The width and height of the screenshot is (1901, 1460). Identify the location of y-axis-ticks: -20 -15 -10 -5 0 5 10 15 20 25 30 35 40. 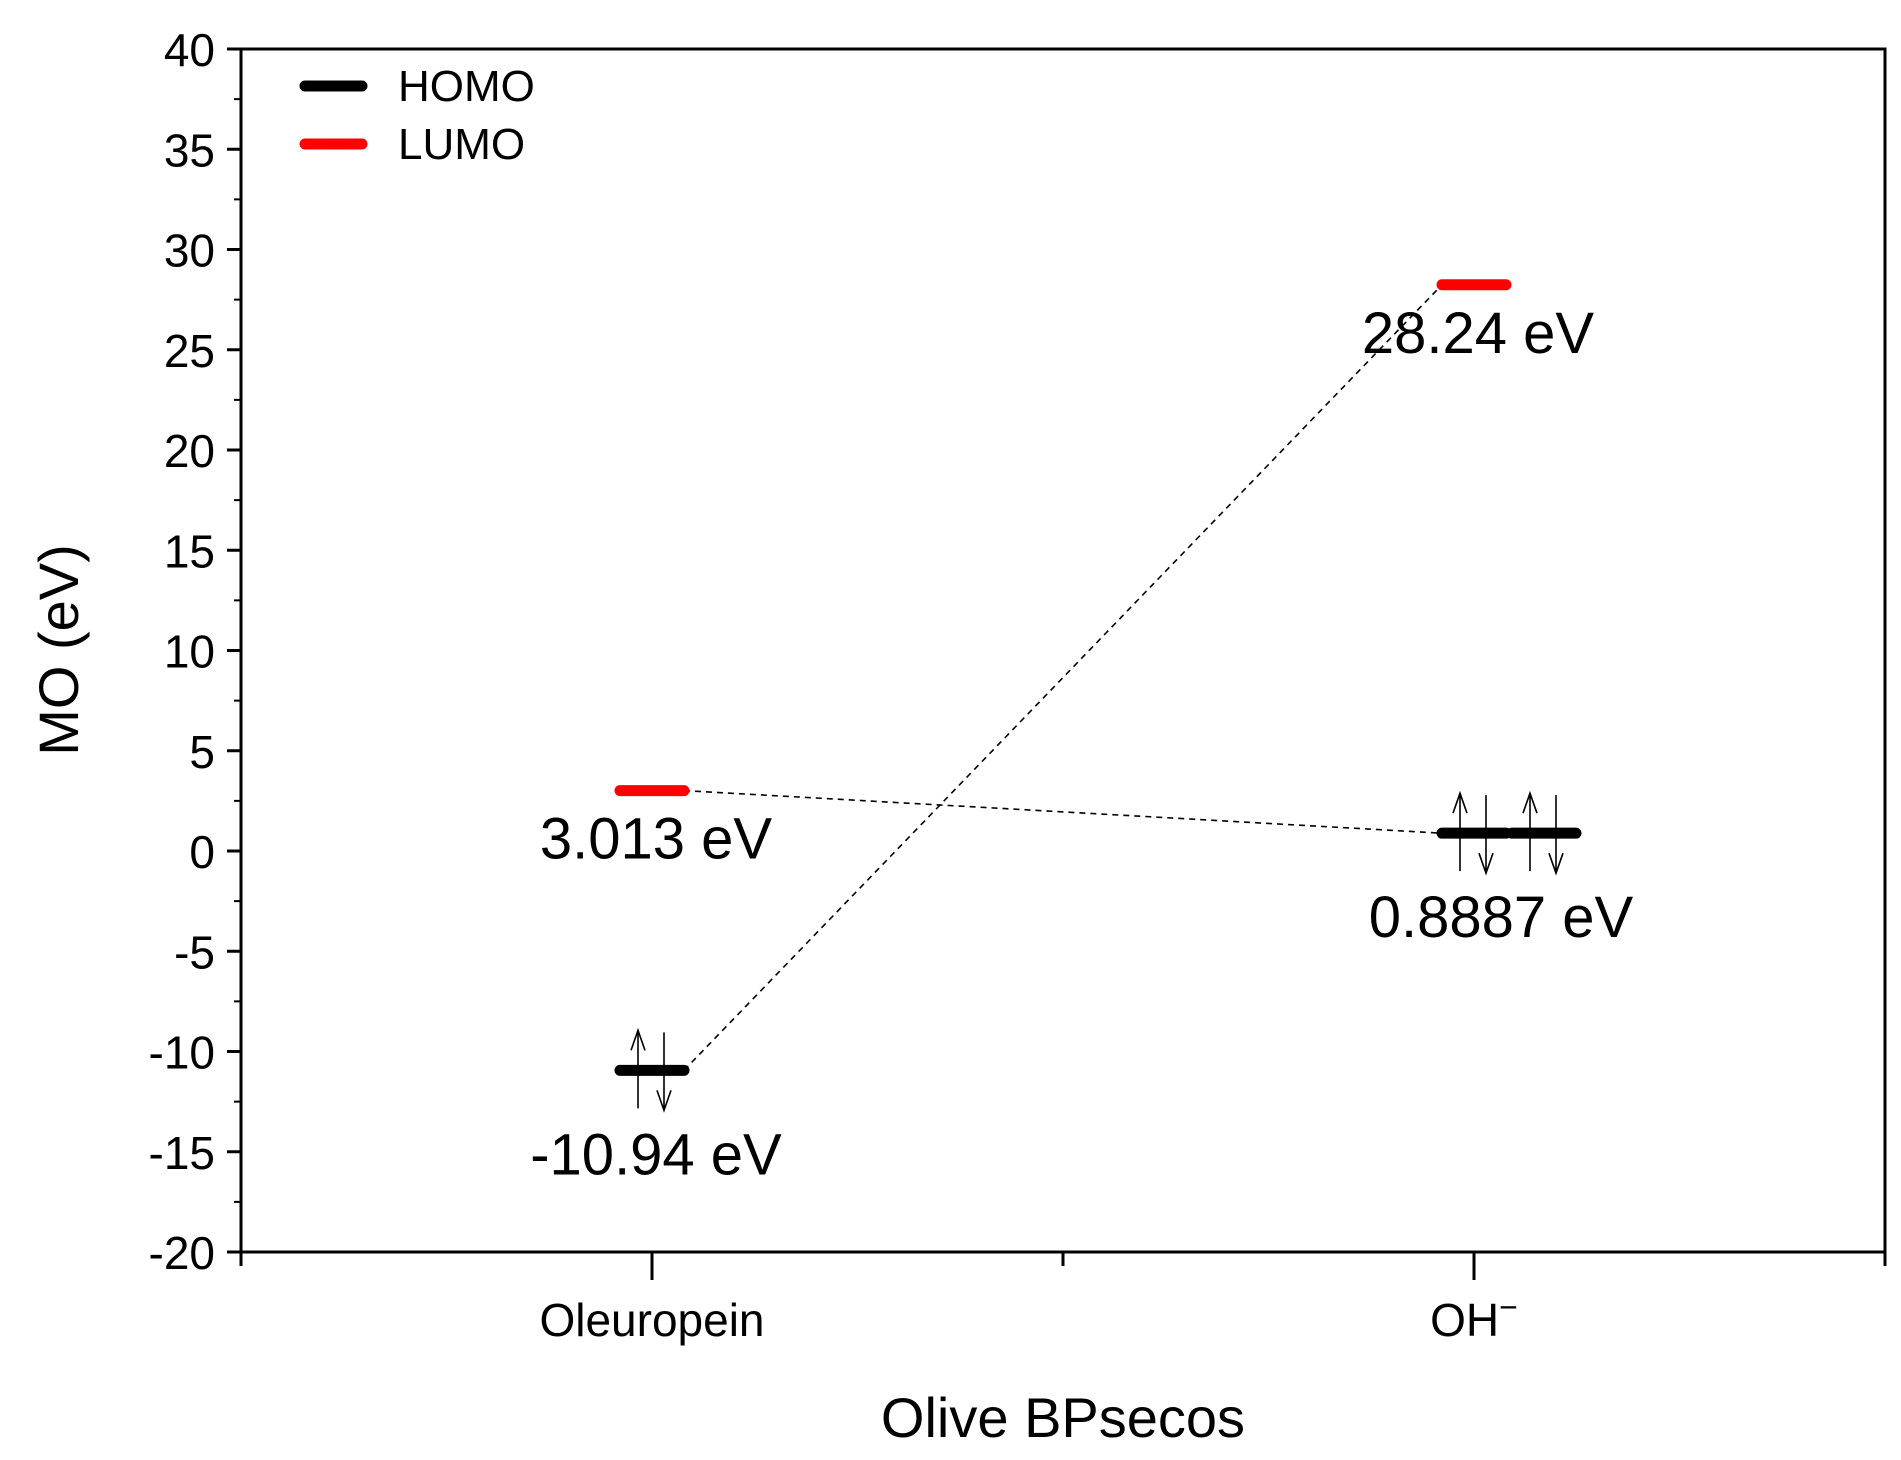
(195, 651).